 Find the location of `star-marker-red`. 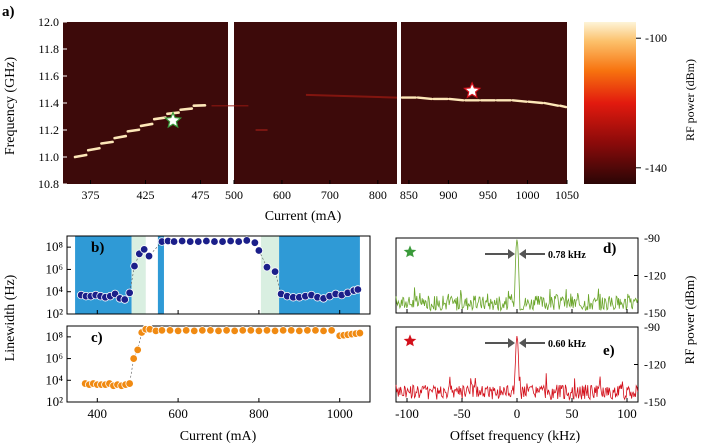

star-marker-red is located at coordinates (472, 90).